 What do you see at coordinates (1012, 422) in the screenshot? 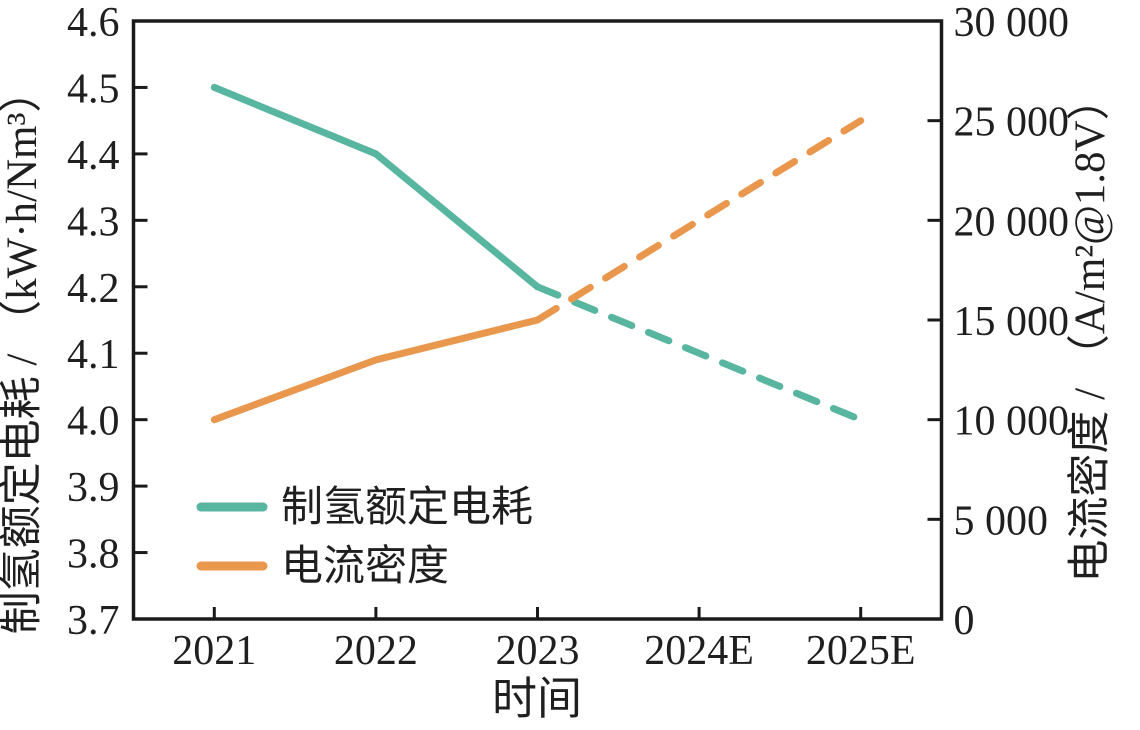
I see `right-axis-tick-label: 10 000` at bounding box center [1012, 422].